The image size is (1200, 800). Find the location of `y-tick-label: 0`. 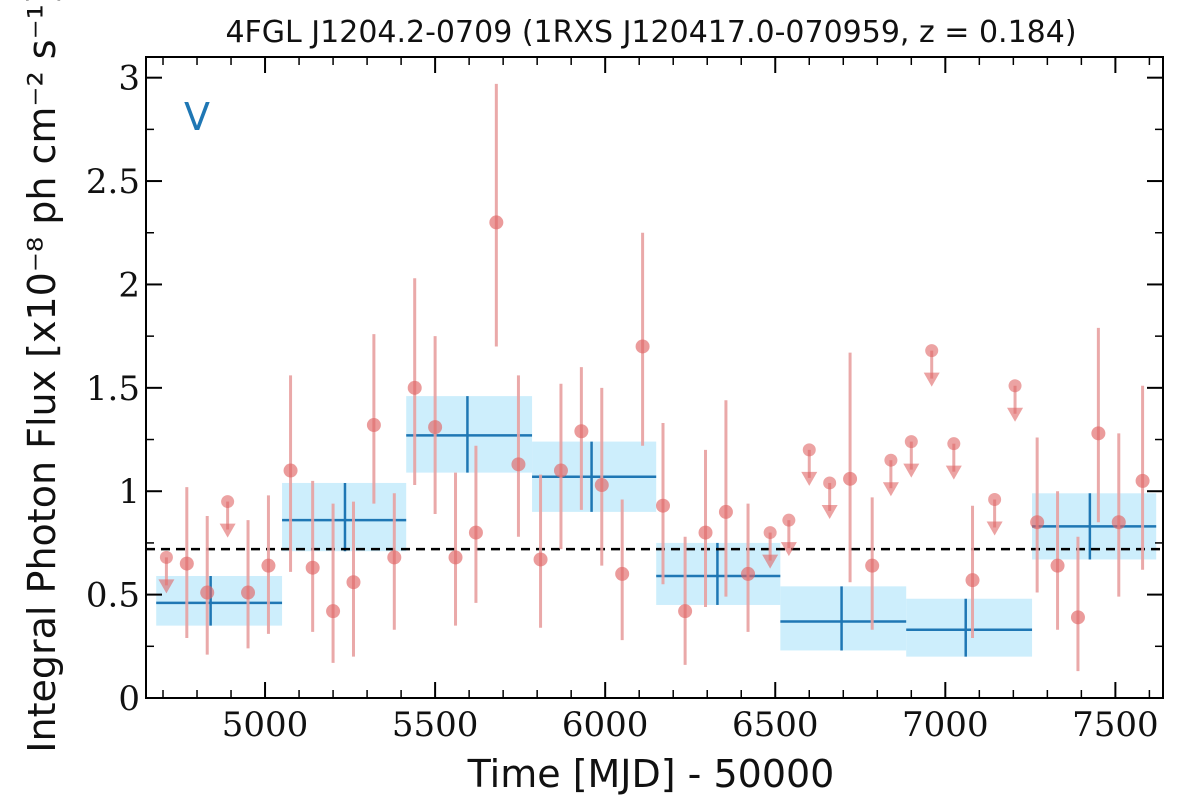

y-tick-label: 0 is located at coordinates (129, 699).